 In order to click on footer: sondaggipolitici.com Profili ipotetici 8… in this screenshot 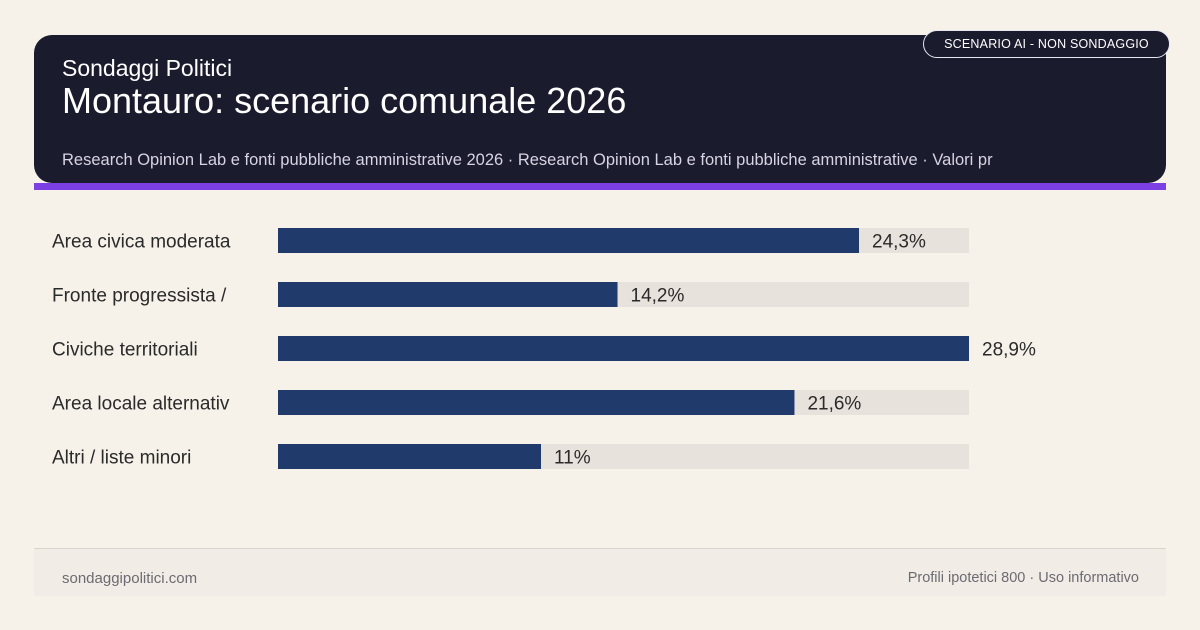, I will do `click(600, 572)`.